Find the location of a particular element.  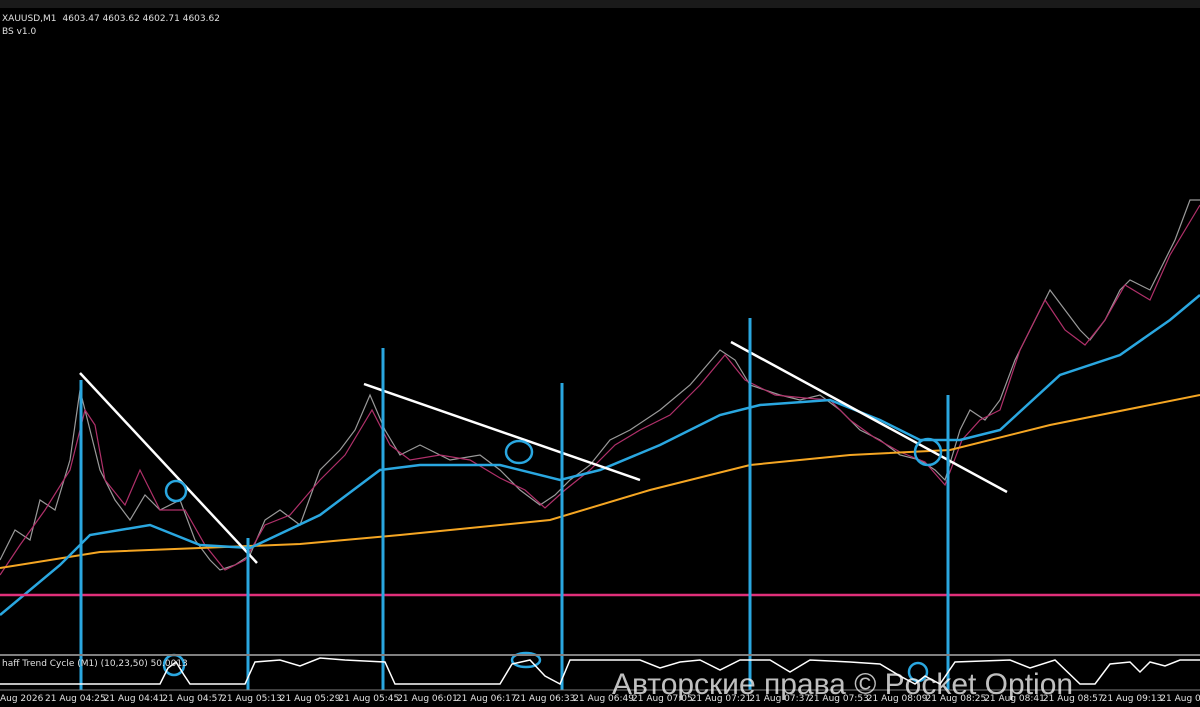

subwindow-label: haff Trend Cycle (M1) (10,23,50) 50.0013 is located at coordinates (95, 664).